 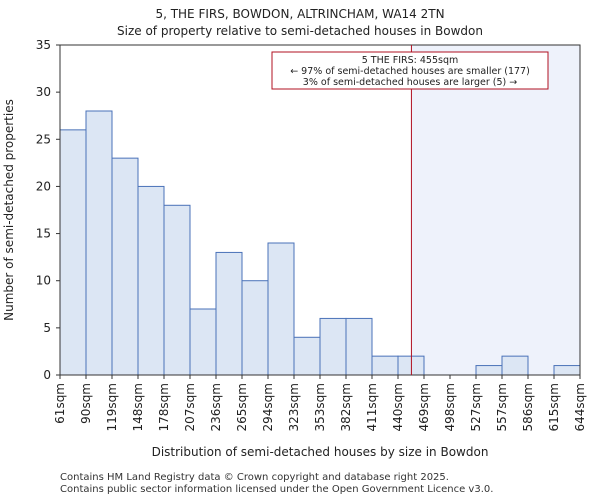 What do you see at coordinates (216, 407) in the screenshot?
I see `x-tick-label: 236sqm` at bounding box center [216, 407].